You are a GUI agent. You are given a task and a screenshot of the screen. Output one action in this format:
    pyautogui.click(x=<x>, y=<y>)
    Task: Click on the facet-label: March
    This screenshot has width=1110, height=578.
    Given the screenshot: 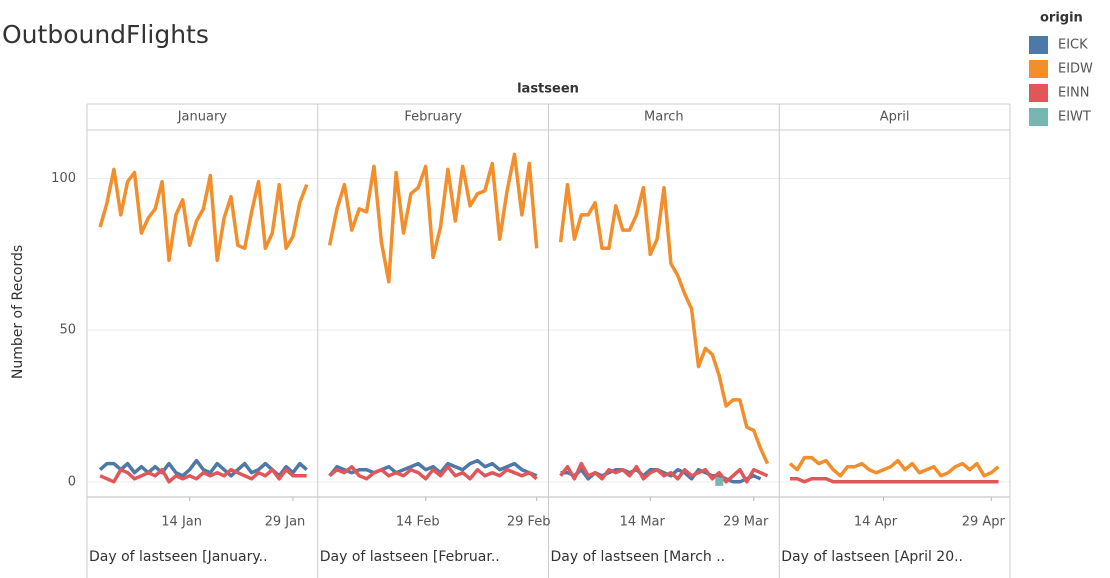 What is the action you would take?
    pyautogui.click(x=664, y=117)
    